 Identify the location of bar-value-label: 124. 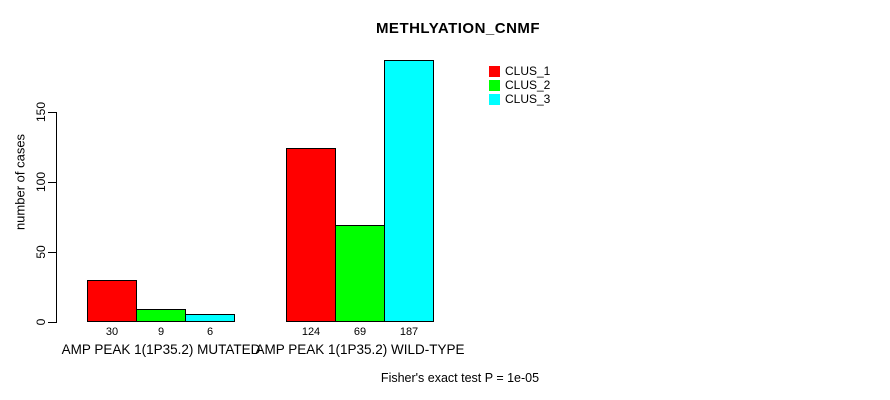
(311, 332).